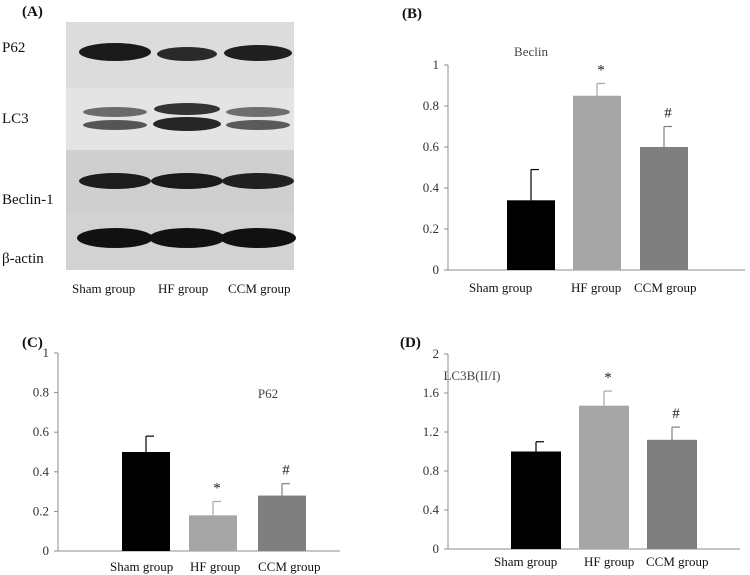 This screenshot has height=575, width=750. I want to click on blot-row-label-beclin: Beclin-1, so click(28, 200).